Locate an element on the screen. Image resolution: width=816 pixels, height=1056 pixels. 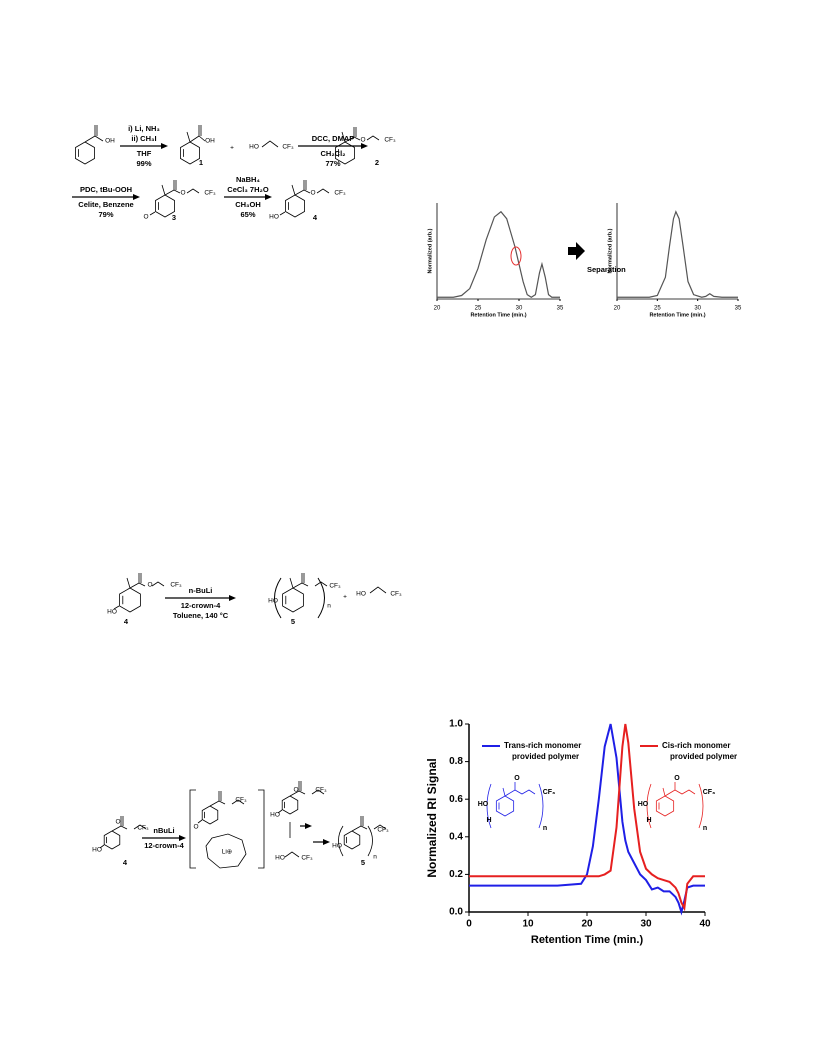
x-tick-label: 40 is located at coordinates (705, 924).